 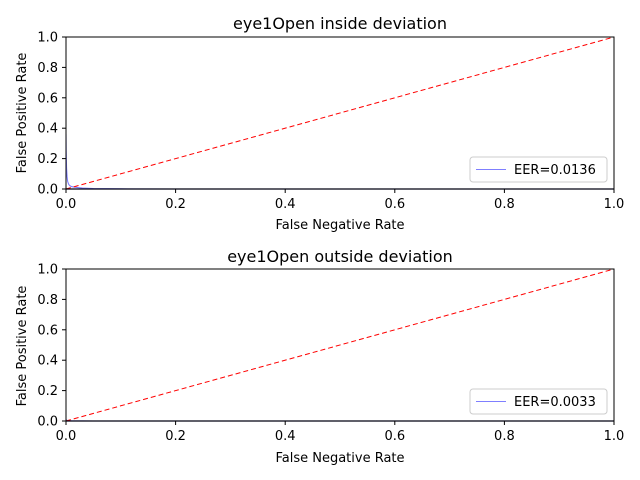 I want to click on roc-series-line, so click(x=340, y=161).